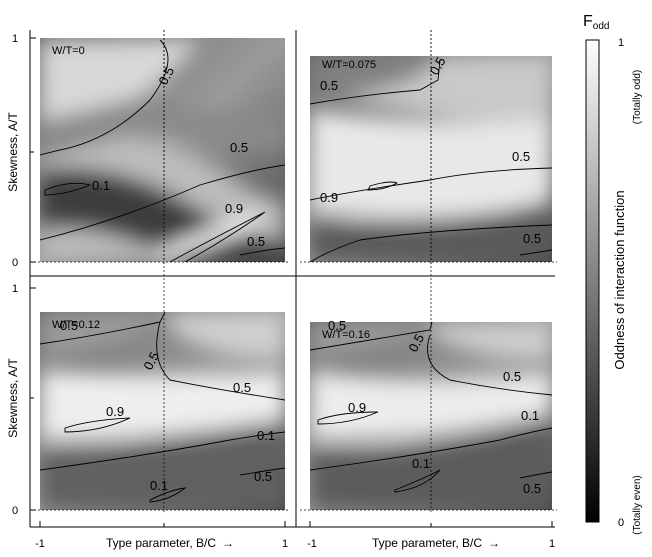  What do you see at coordinates (592, 281) in the screenshot?
I see `colorbar-gradient` at bounding box center [592, 281].